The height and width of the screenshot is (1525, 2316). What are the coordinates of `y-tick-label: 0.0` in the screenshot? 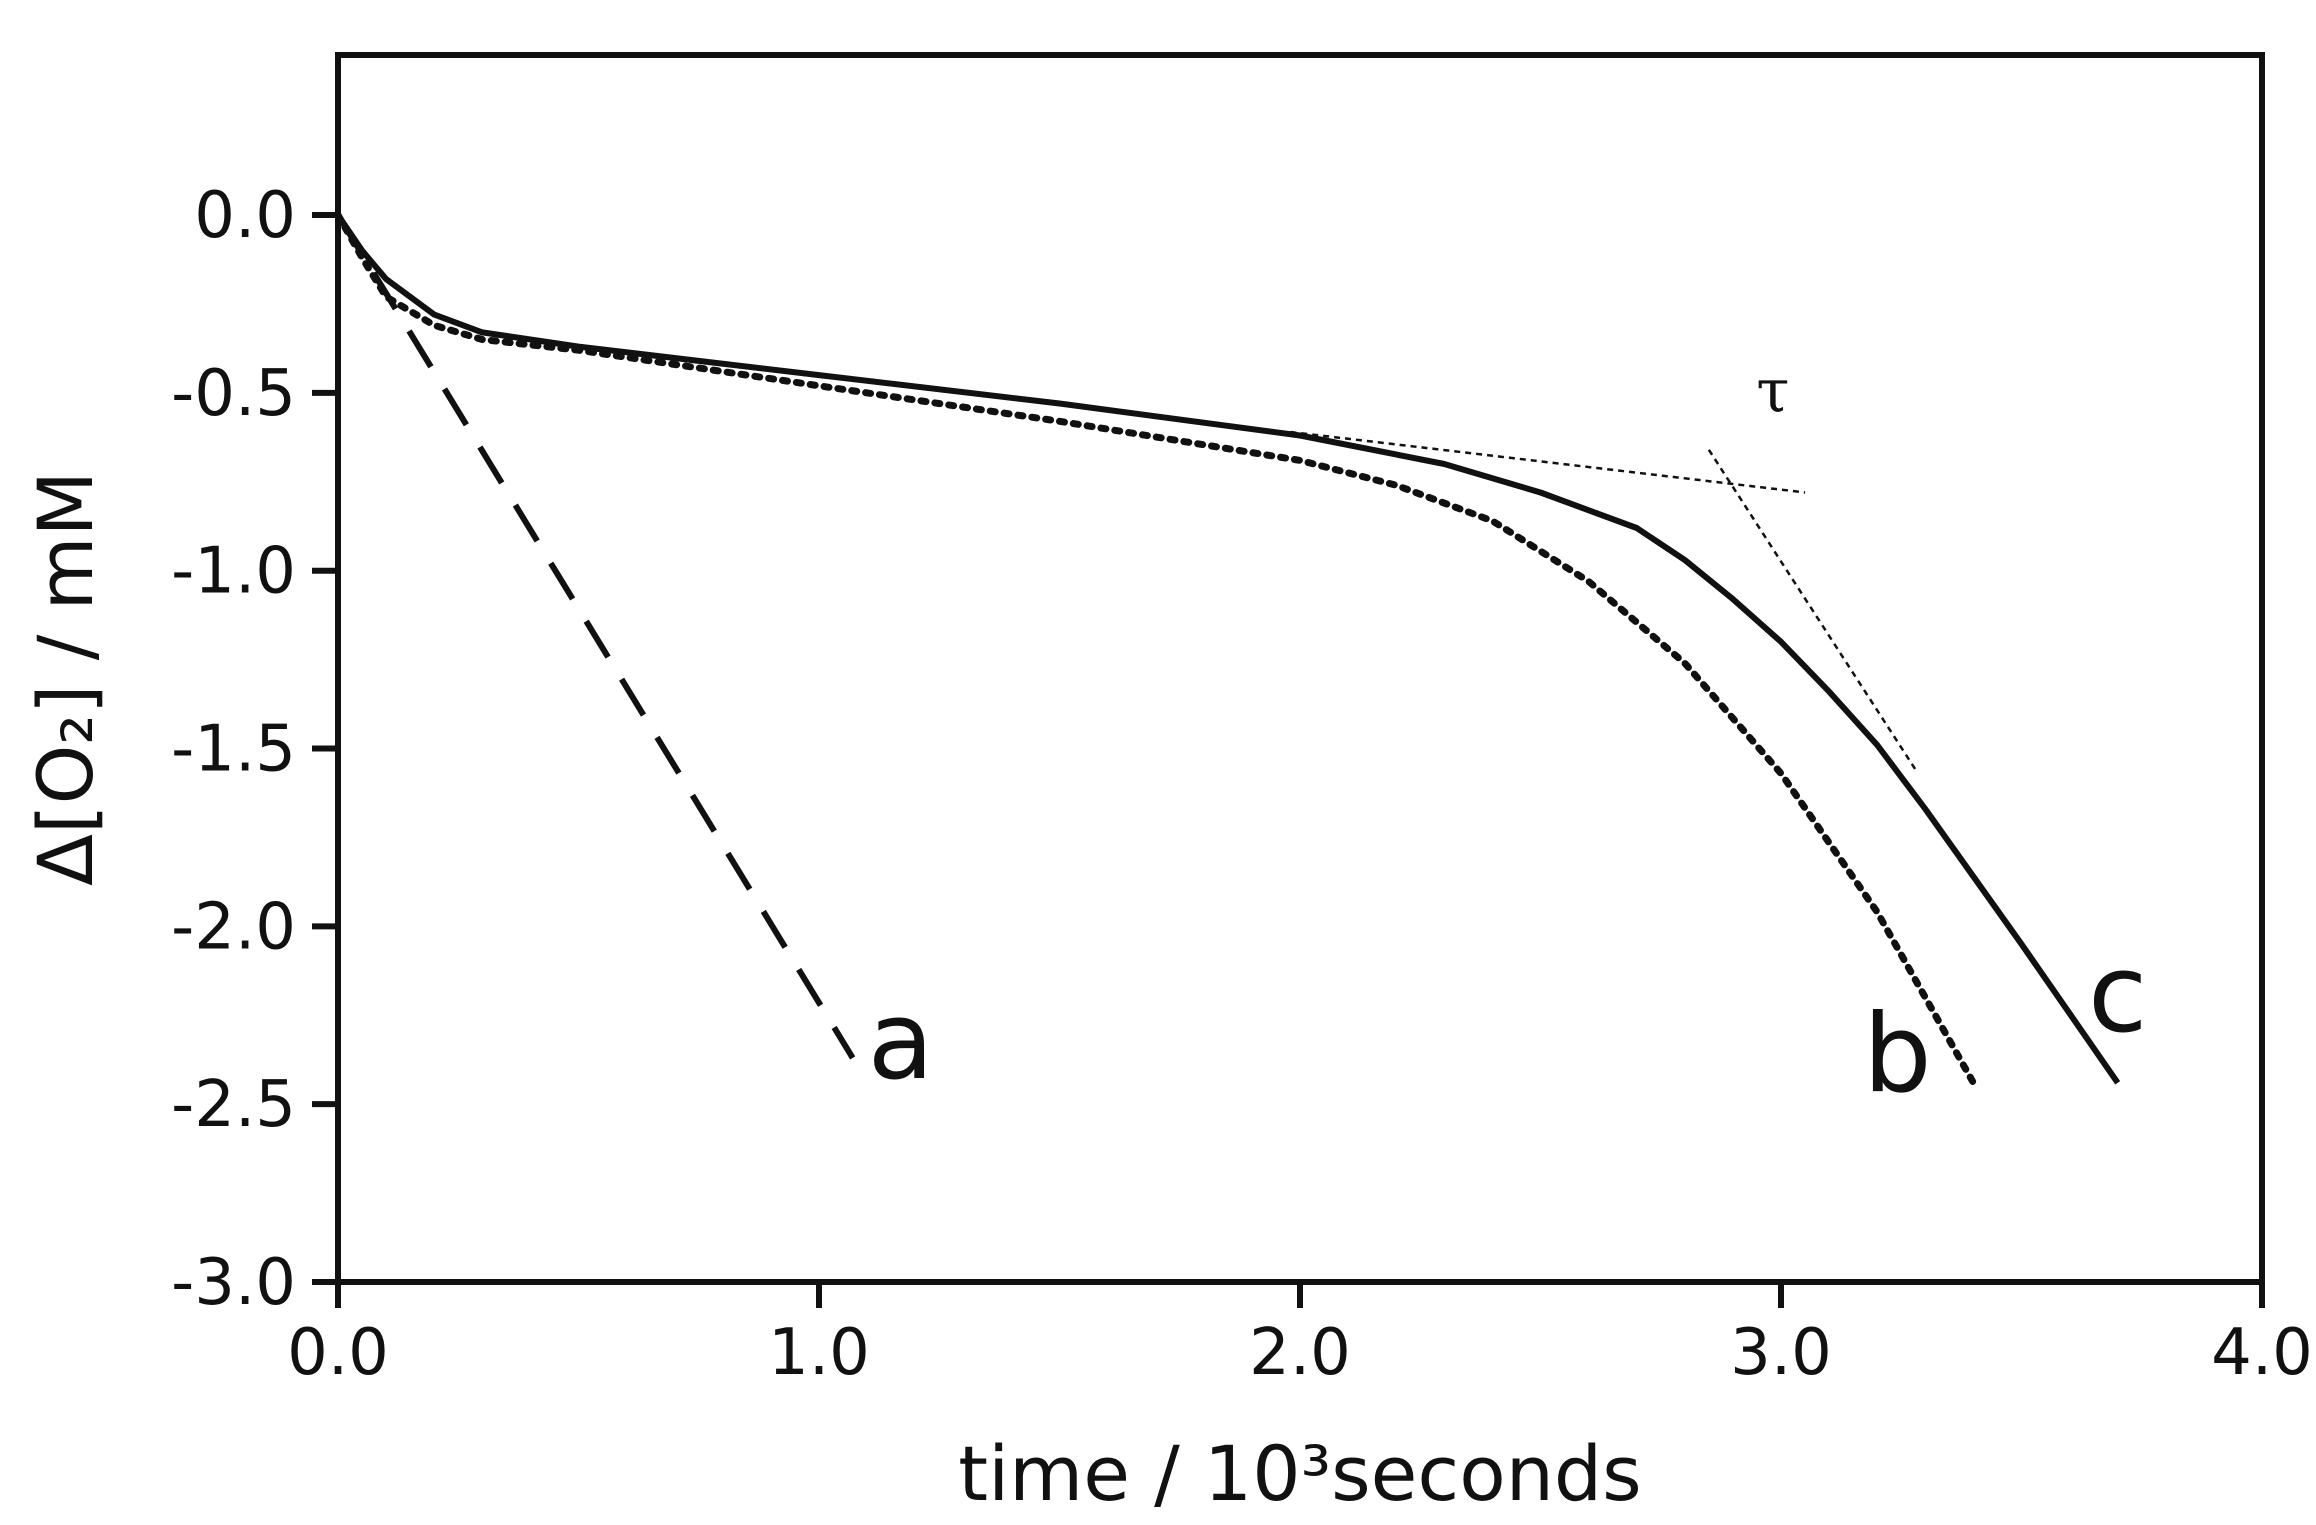 It's located at (245, 216).